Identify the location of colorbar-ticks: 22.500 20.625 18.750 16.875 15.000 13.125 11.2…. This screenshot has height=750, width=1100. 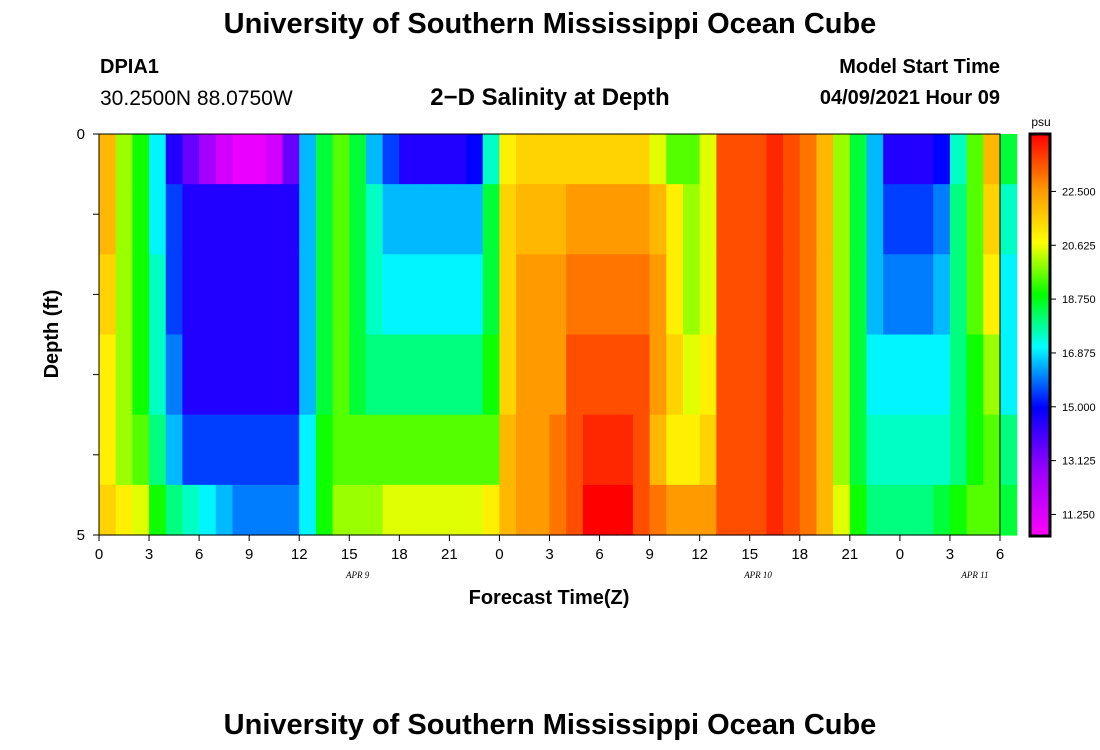
(1073, 353).